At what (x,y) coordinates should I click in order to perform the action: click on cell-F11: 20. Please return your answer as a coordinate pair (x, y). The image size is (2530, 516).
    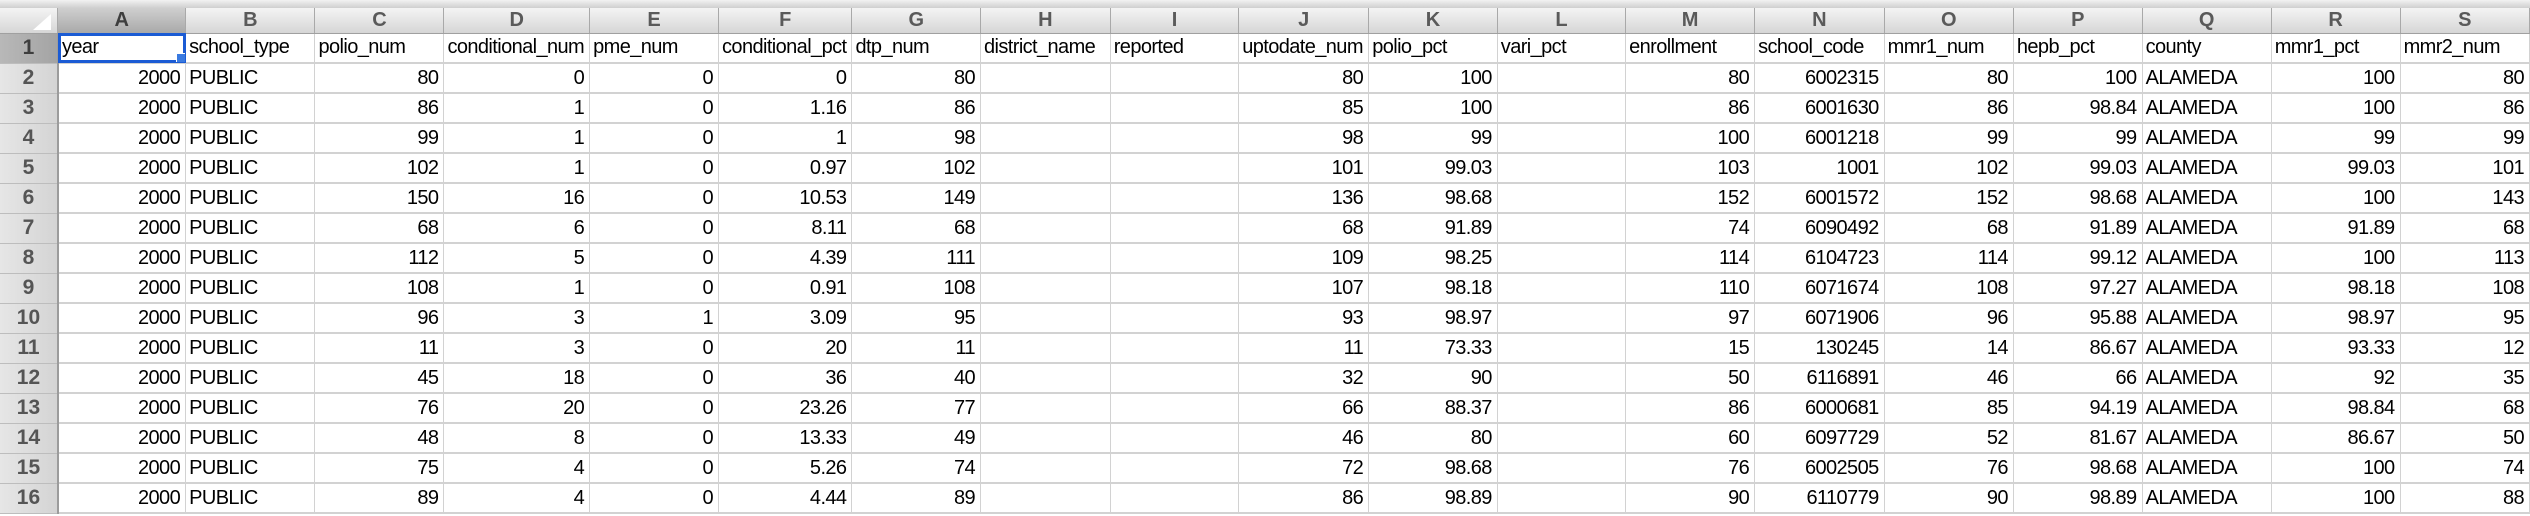
    Looking at the image, I should click on (785, 348).